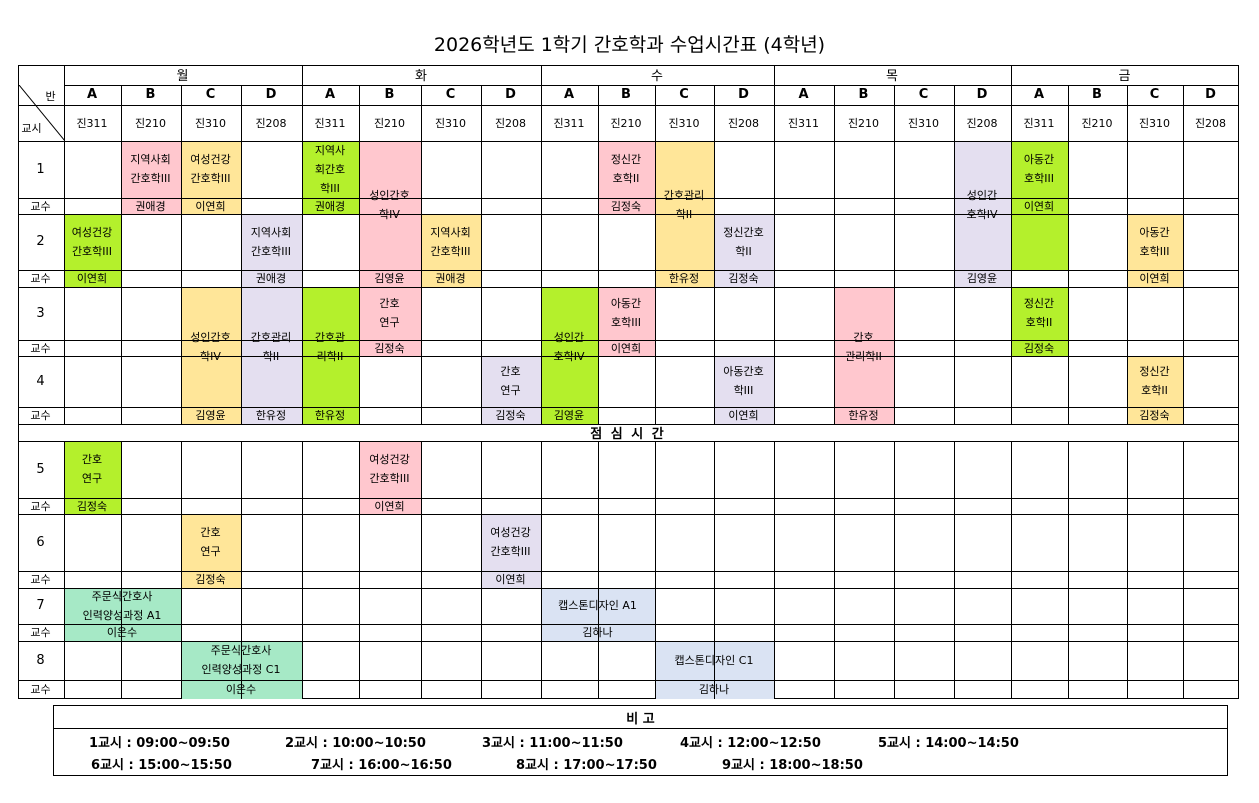 The image size is (1259, 803). I want to click on course-name: 간호관 리학II, so click(330, 346).